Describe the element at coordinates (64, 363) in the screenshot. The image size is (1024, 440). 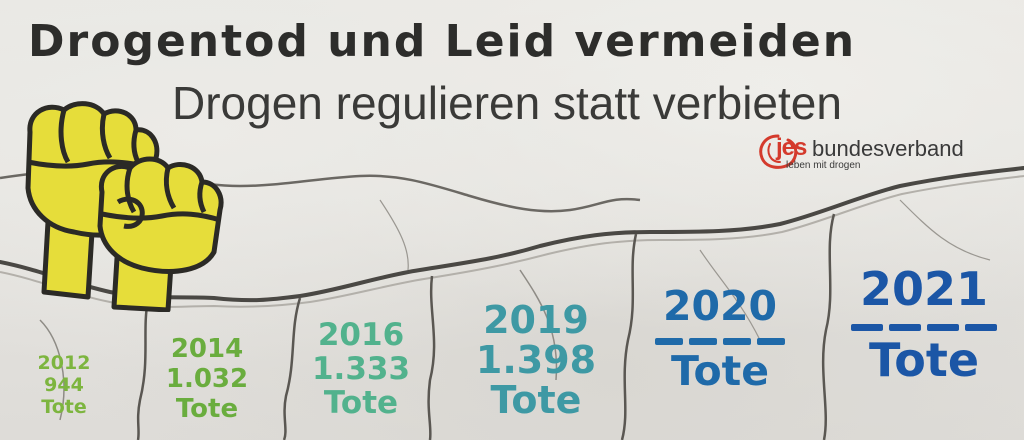
I see `stat-year: 2012` at that location.